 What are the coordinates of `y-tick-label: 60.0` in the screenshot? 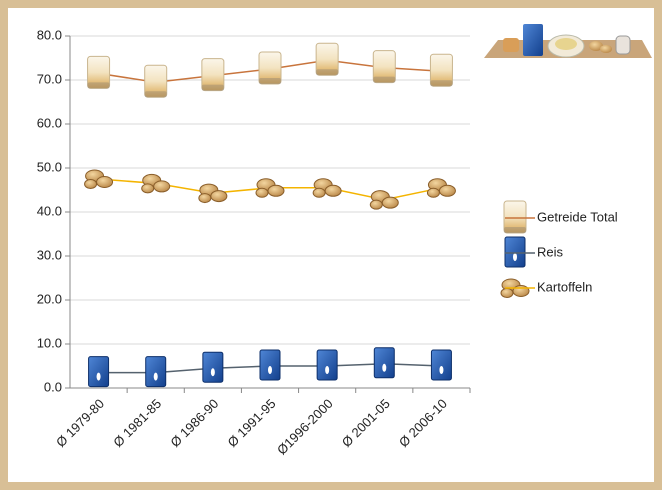 It's located at (49, 122).